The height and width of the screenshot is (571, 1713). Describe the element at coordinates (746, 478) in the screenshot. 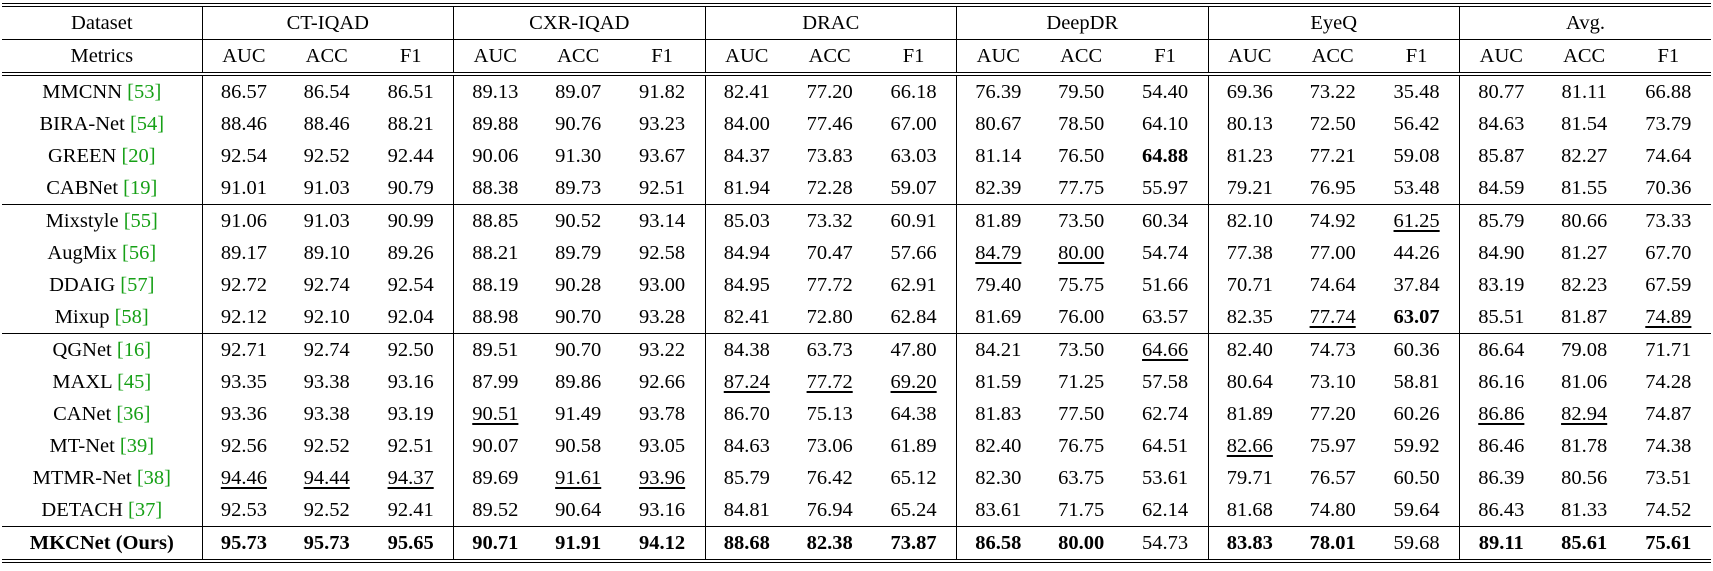

I see `value-cell: 85.79` at that location.